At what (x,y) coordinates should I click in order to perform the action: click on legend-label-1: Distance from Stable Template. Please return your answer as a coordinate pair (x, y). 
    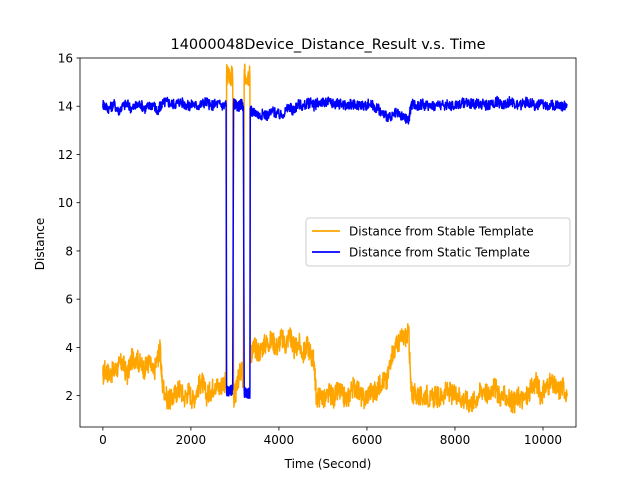
    Looking at the image, I should click on (441, 232).